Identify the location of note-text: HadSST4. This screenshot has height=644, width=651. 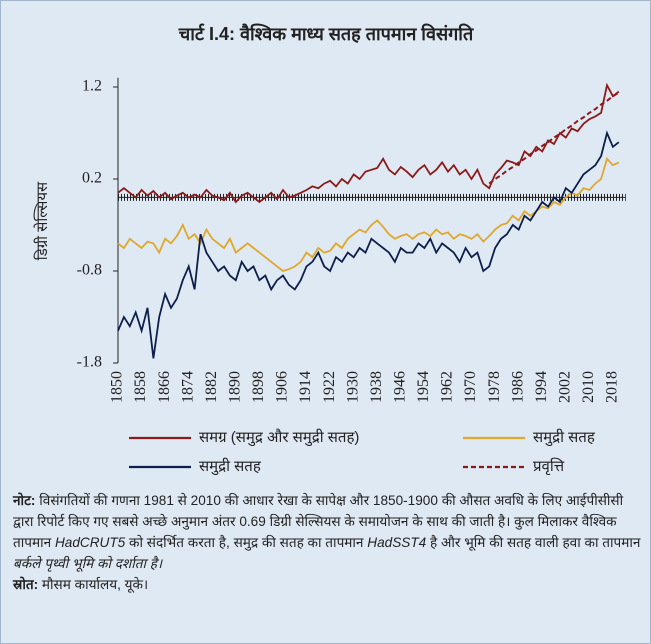
(397, 542).